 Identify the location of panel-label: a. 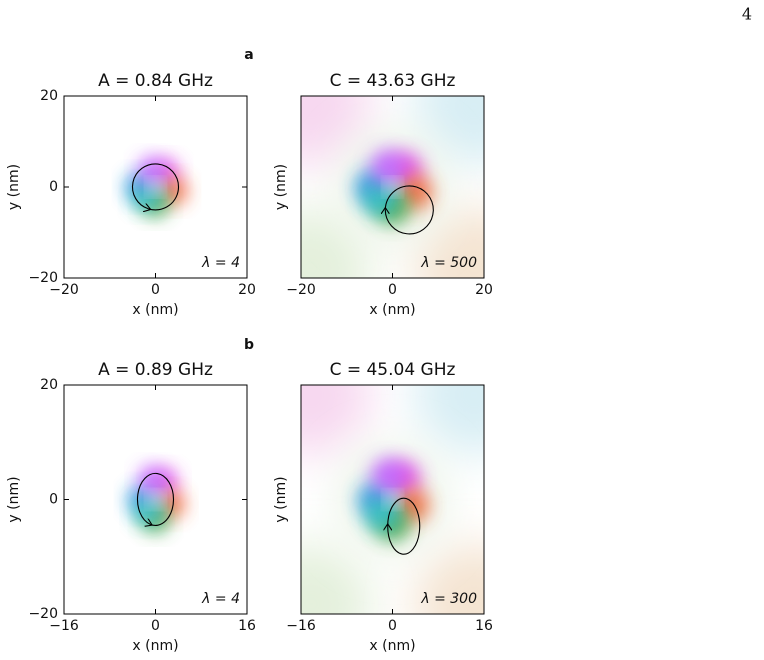
(248, 55).